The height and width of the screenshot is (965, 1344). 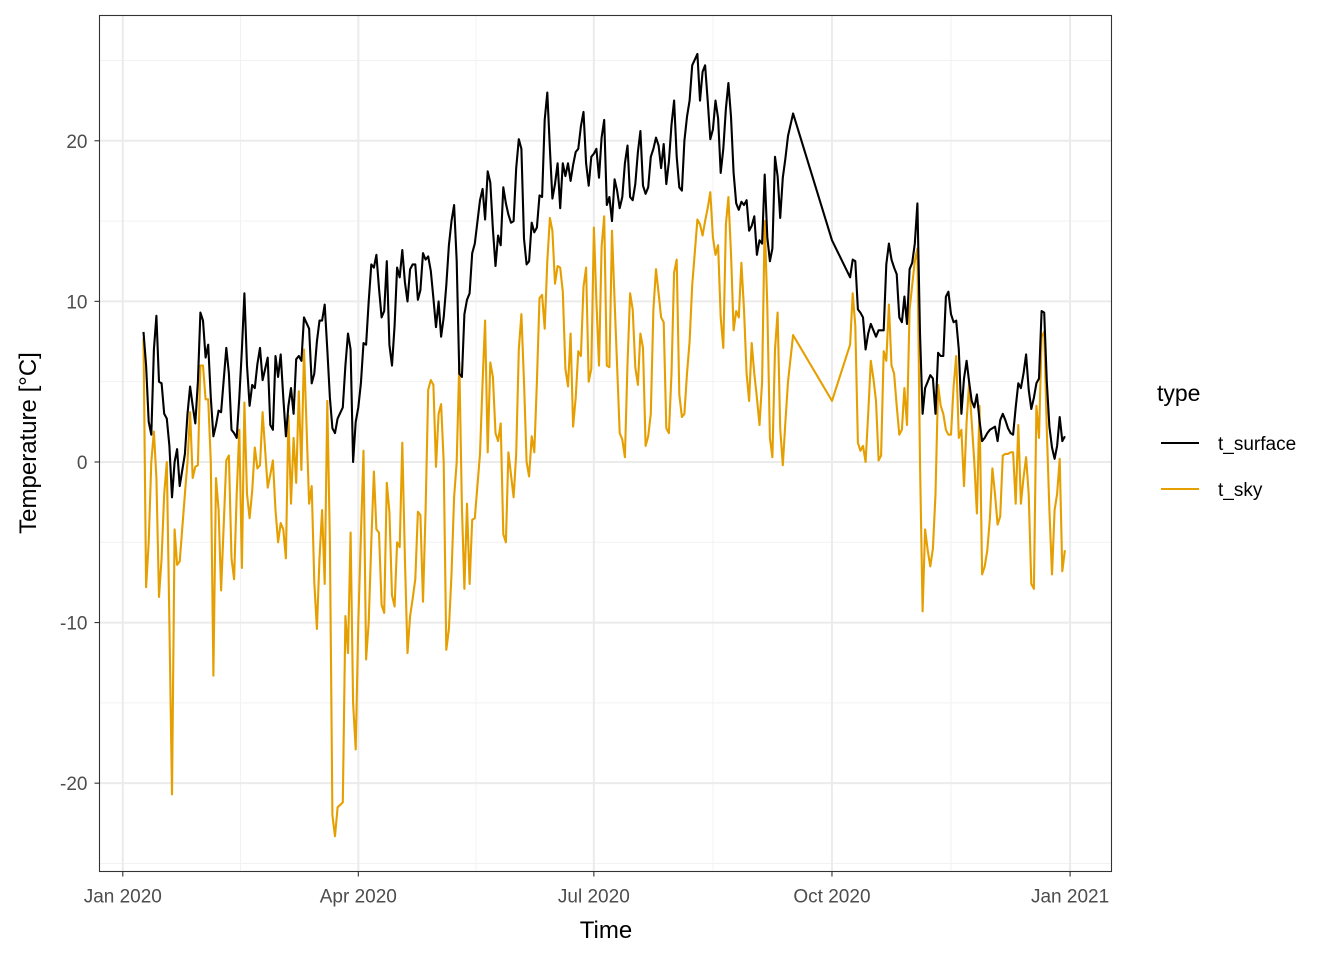 What do you see at coordinates (76, 302) in the screenshot?
I see `y-tick-label: 10` at bounding box center [76, 302].